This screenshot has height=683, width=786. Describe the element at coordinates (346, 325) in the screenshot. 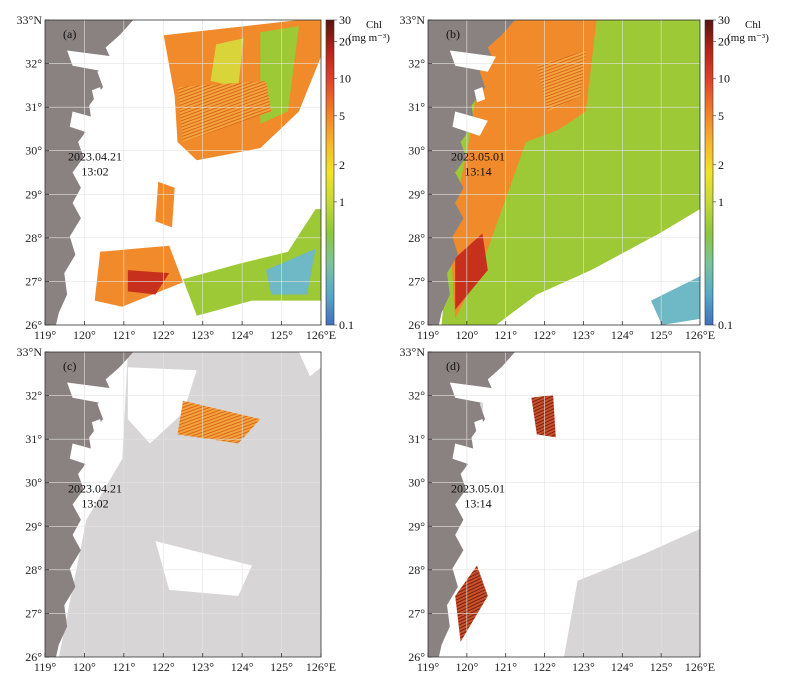

I see `colorbar-tick-label: 0.1` at that location.